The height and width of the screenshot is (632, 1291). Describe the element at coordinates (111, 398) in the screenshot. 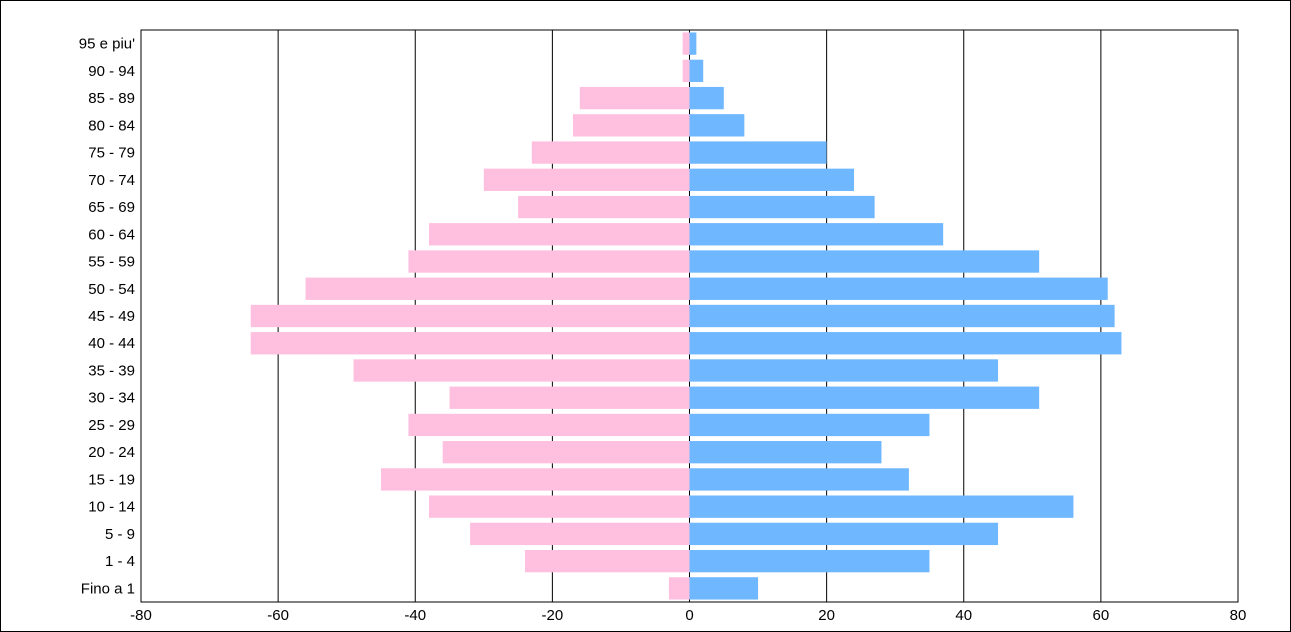

I see `category-label: 30 - 34` at that location.